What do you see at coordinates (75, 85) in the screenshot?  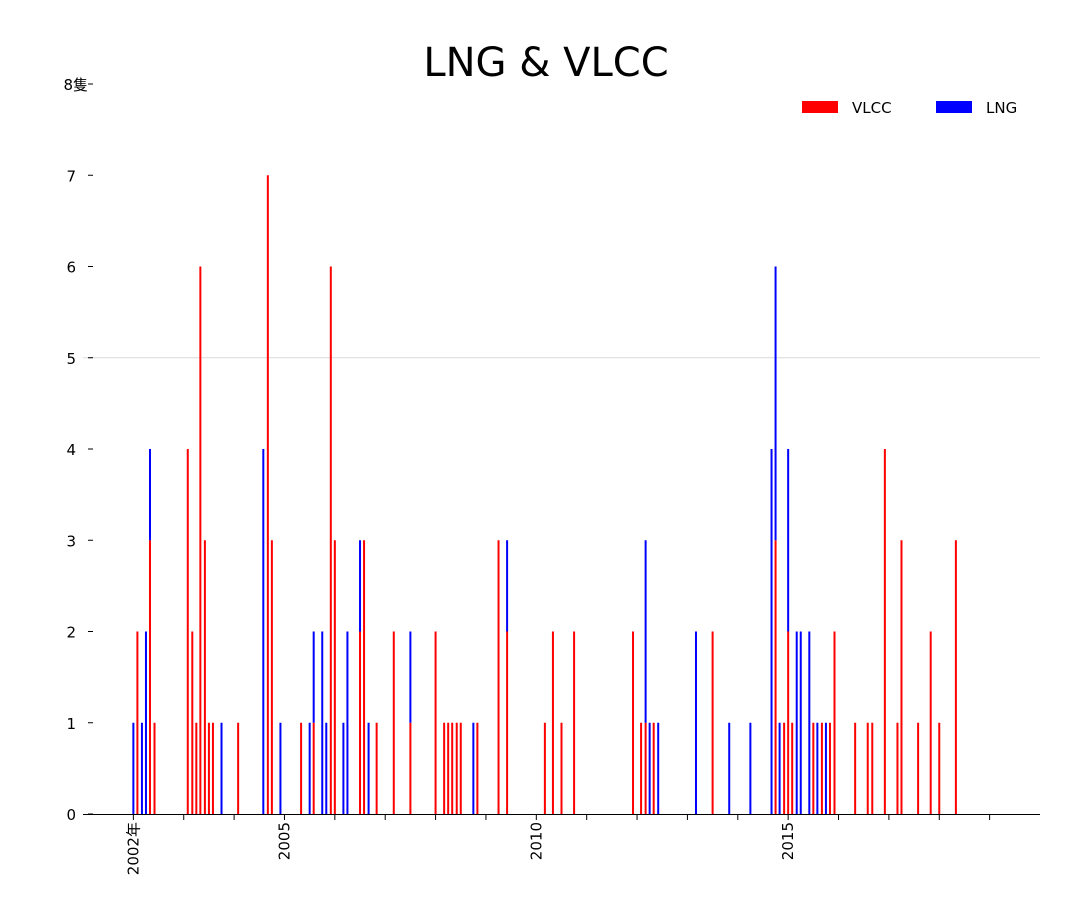 I see `y-axis-unit-label: 8隻` at bounding box center [75, 85].